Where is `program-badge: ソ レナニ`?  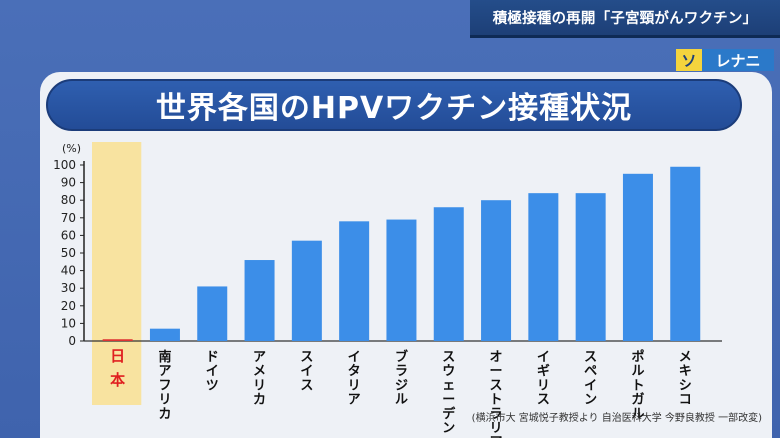 program-badge: ソ レナニ is located at coordinates (725, 60).